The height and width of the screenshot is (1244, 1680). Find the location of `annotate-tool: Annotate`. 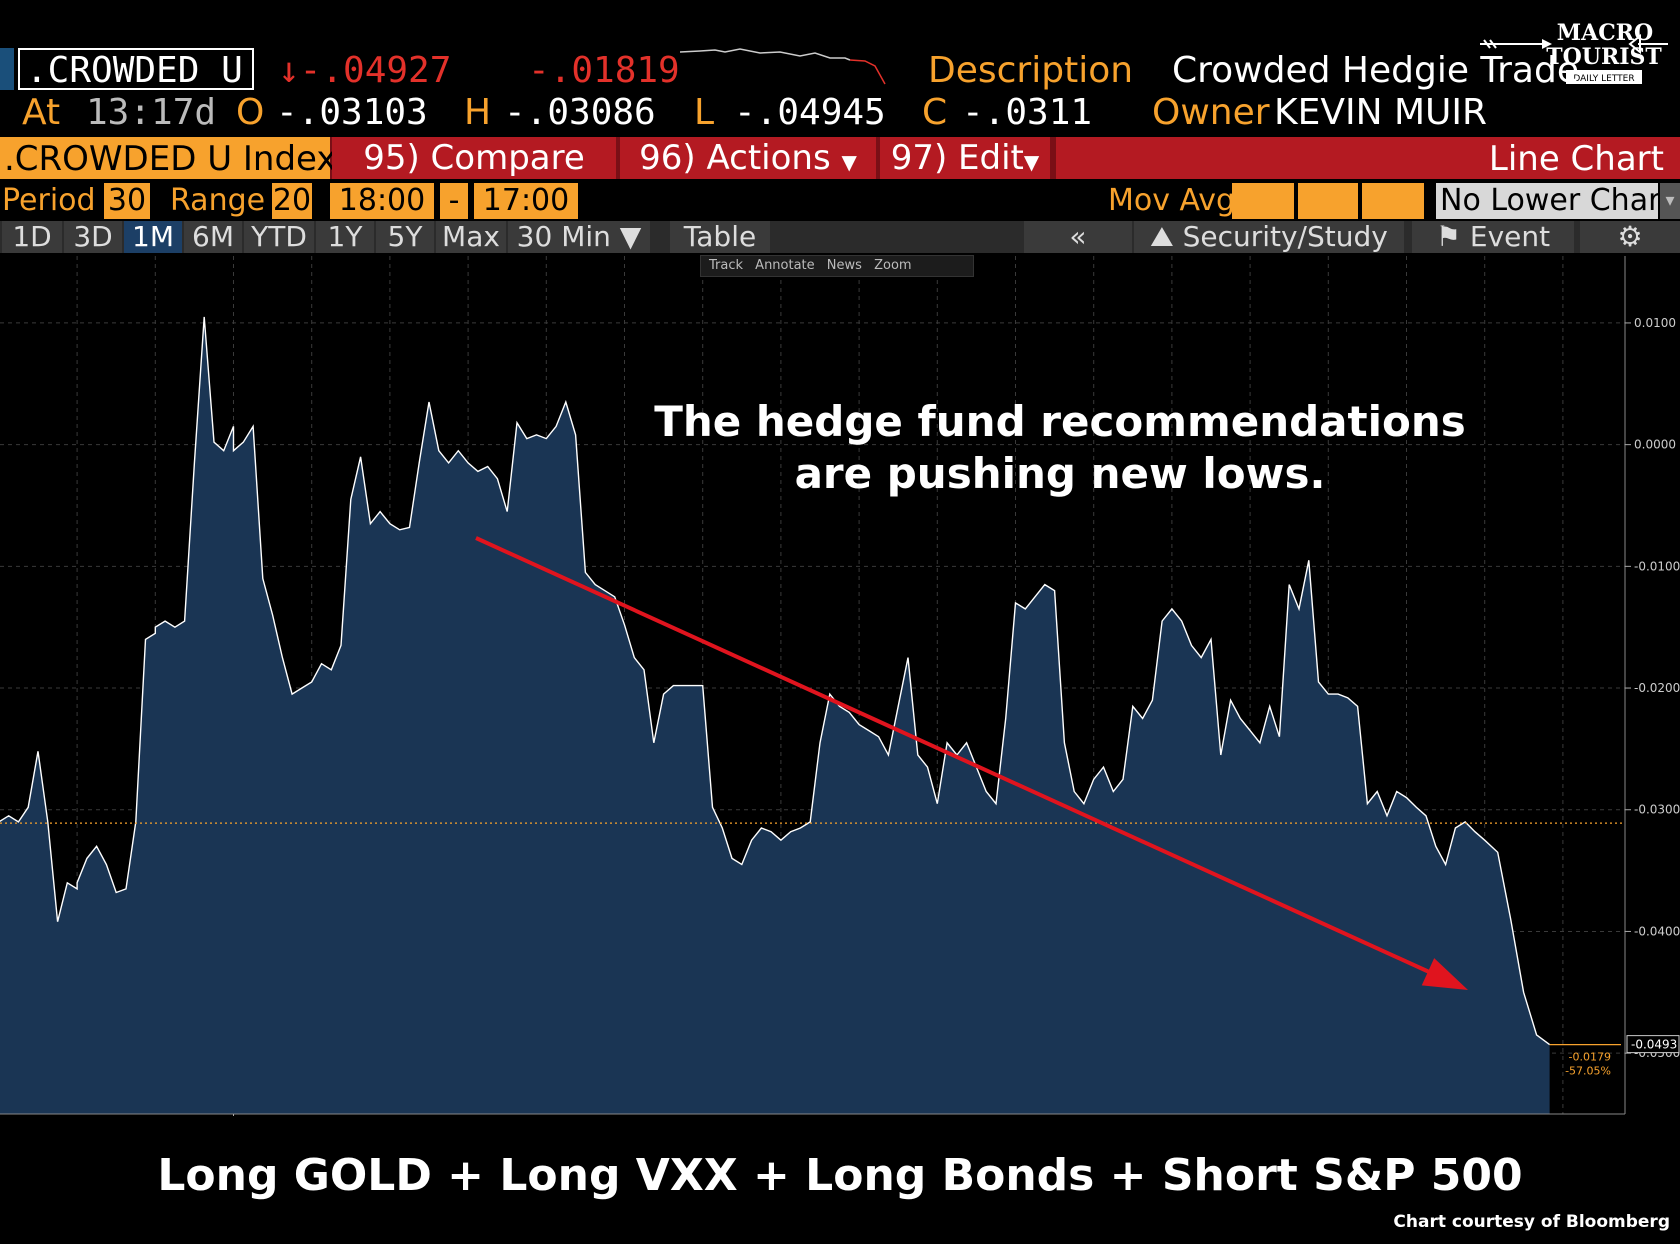

annotate-tool: Annotate is located at coordinates (785, 265).